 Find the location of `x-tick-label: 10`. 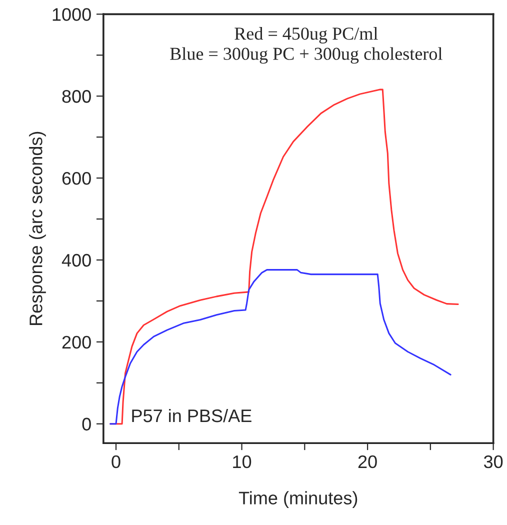

x-tick-label: 10 is located at coordinates (242, 461).